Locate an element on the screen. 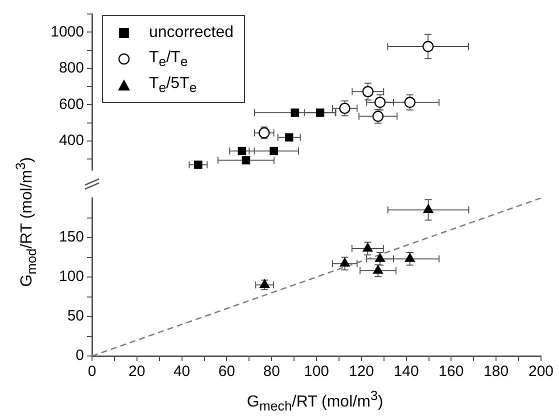 Image resolution: width=559 pixels, height=420 pixels. x-tick-label: 140 is located at coordinates (406, 371).